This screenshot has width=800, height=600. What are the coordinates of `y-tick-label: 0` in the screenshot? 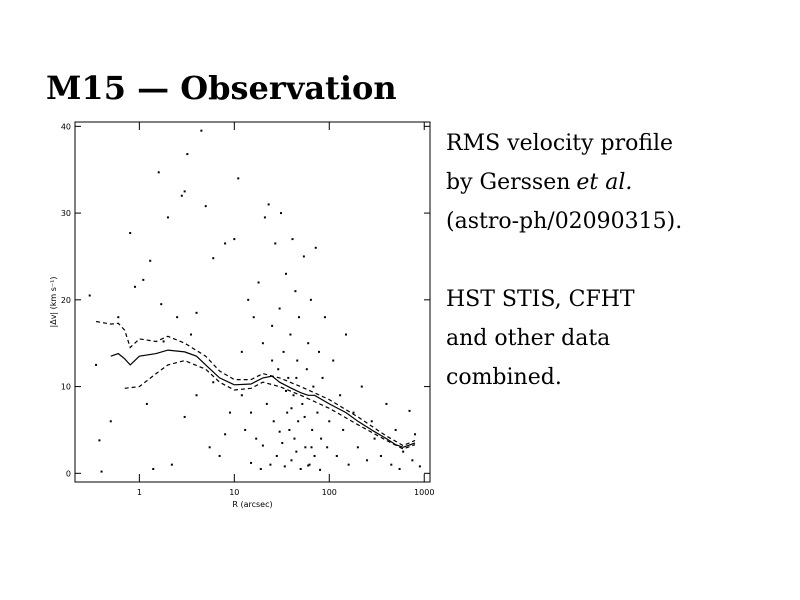 It's located at (68, 473).